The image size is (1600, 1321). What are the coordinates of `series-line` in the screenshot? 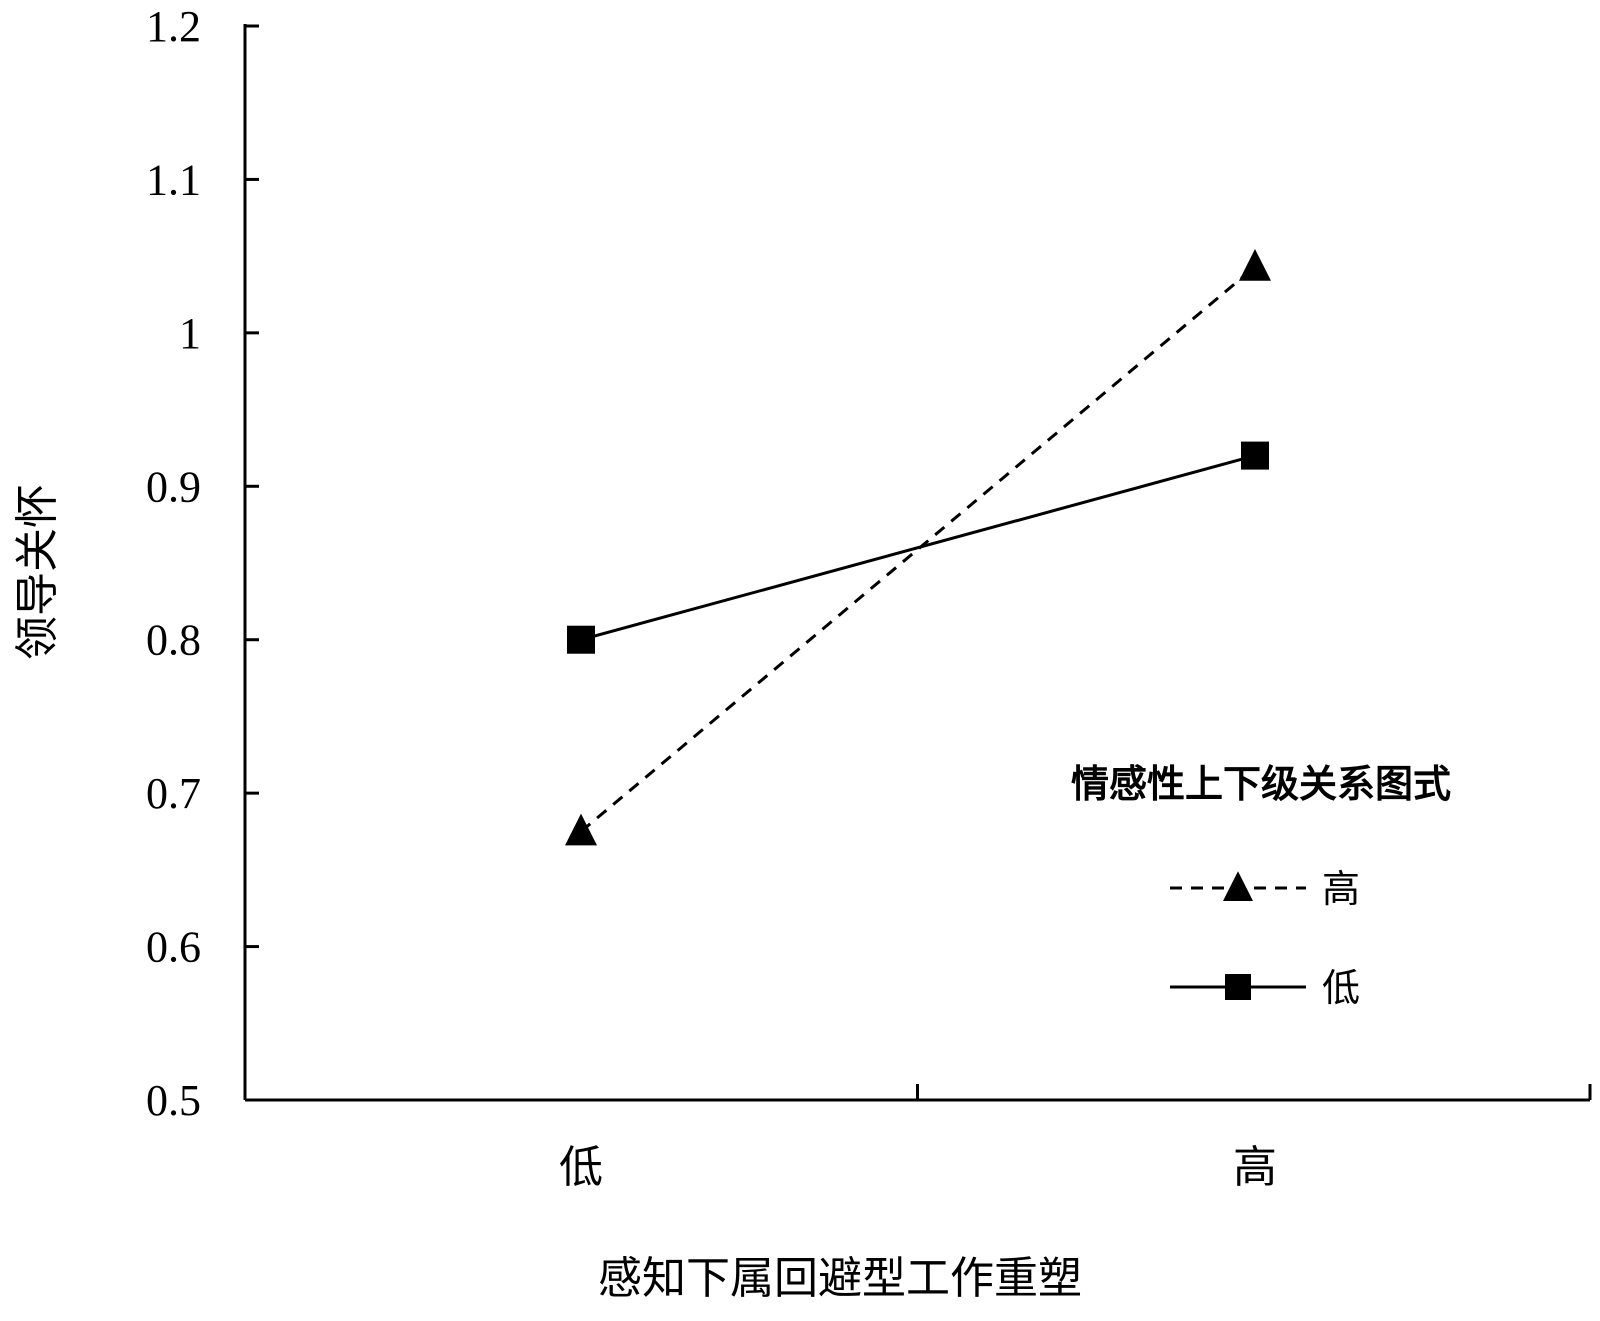 It's located at (918, 548).